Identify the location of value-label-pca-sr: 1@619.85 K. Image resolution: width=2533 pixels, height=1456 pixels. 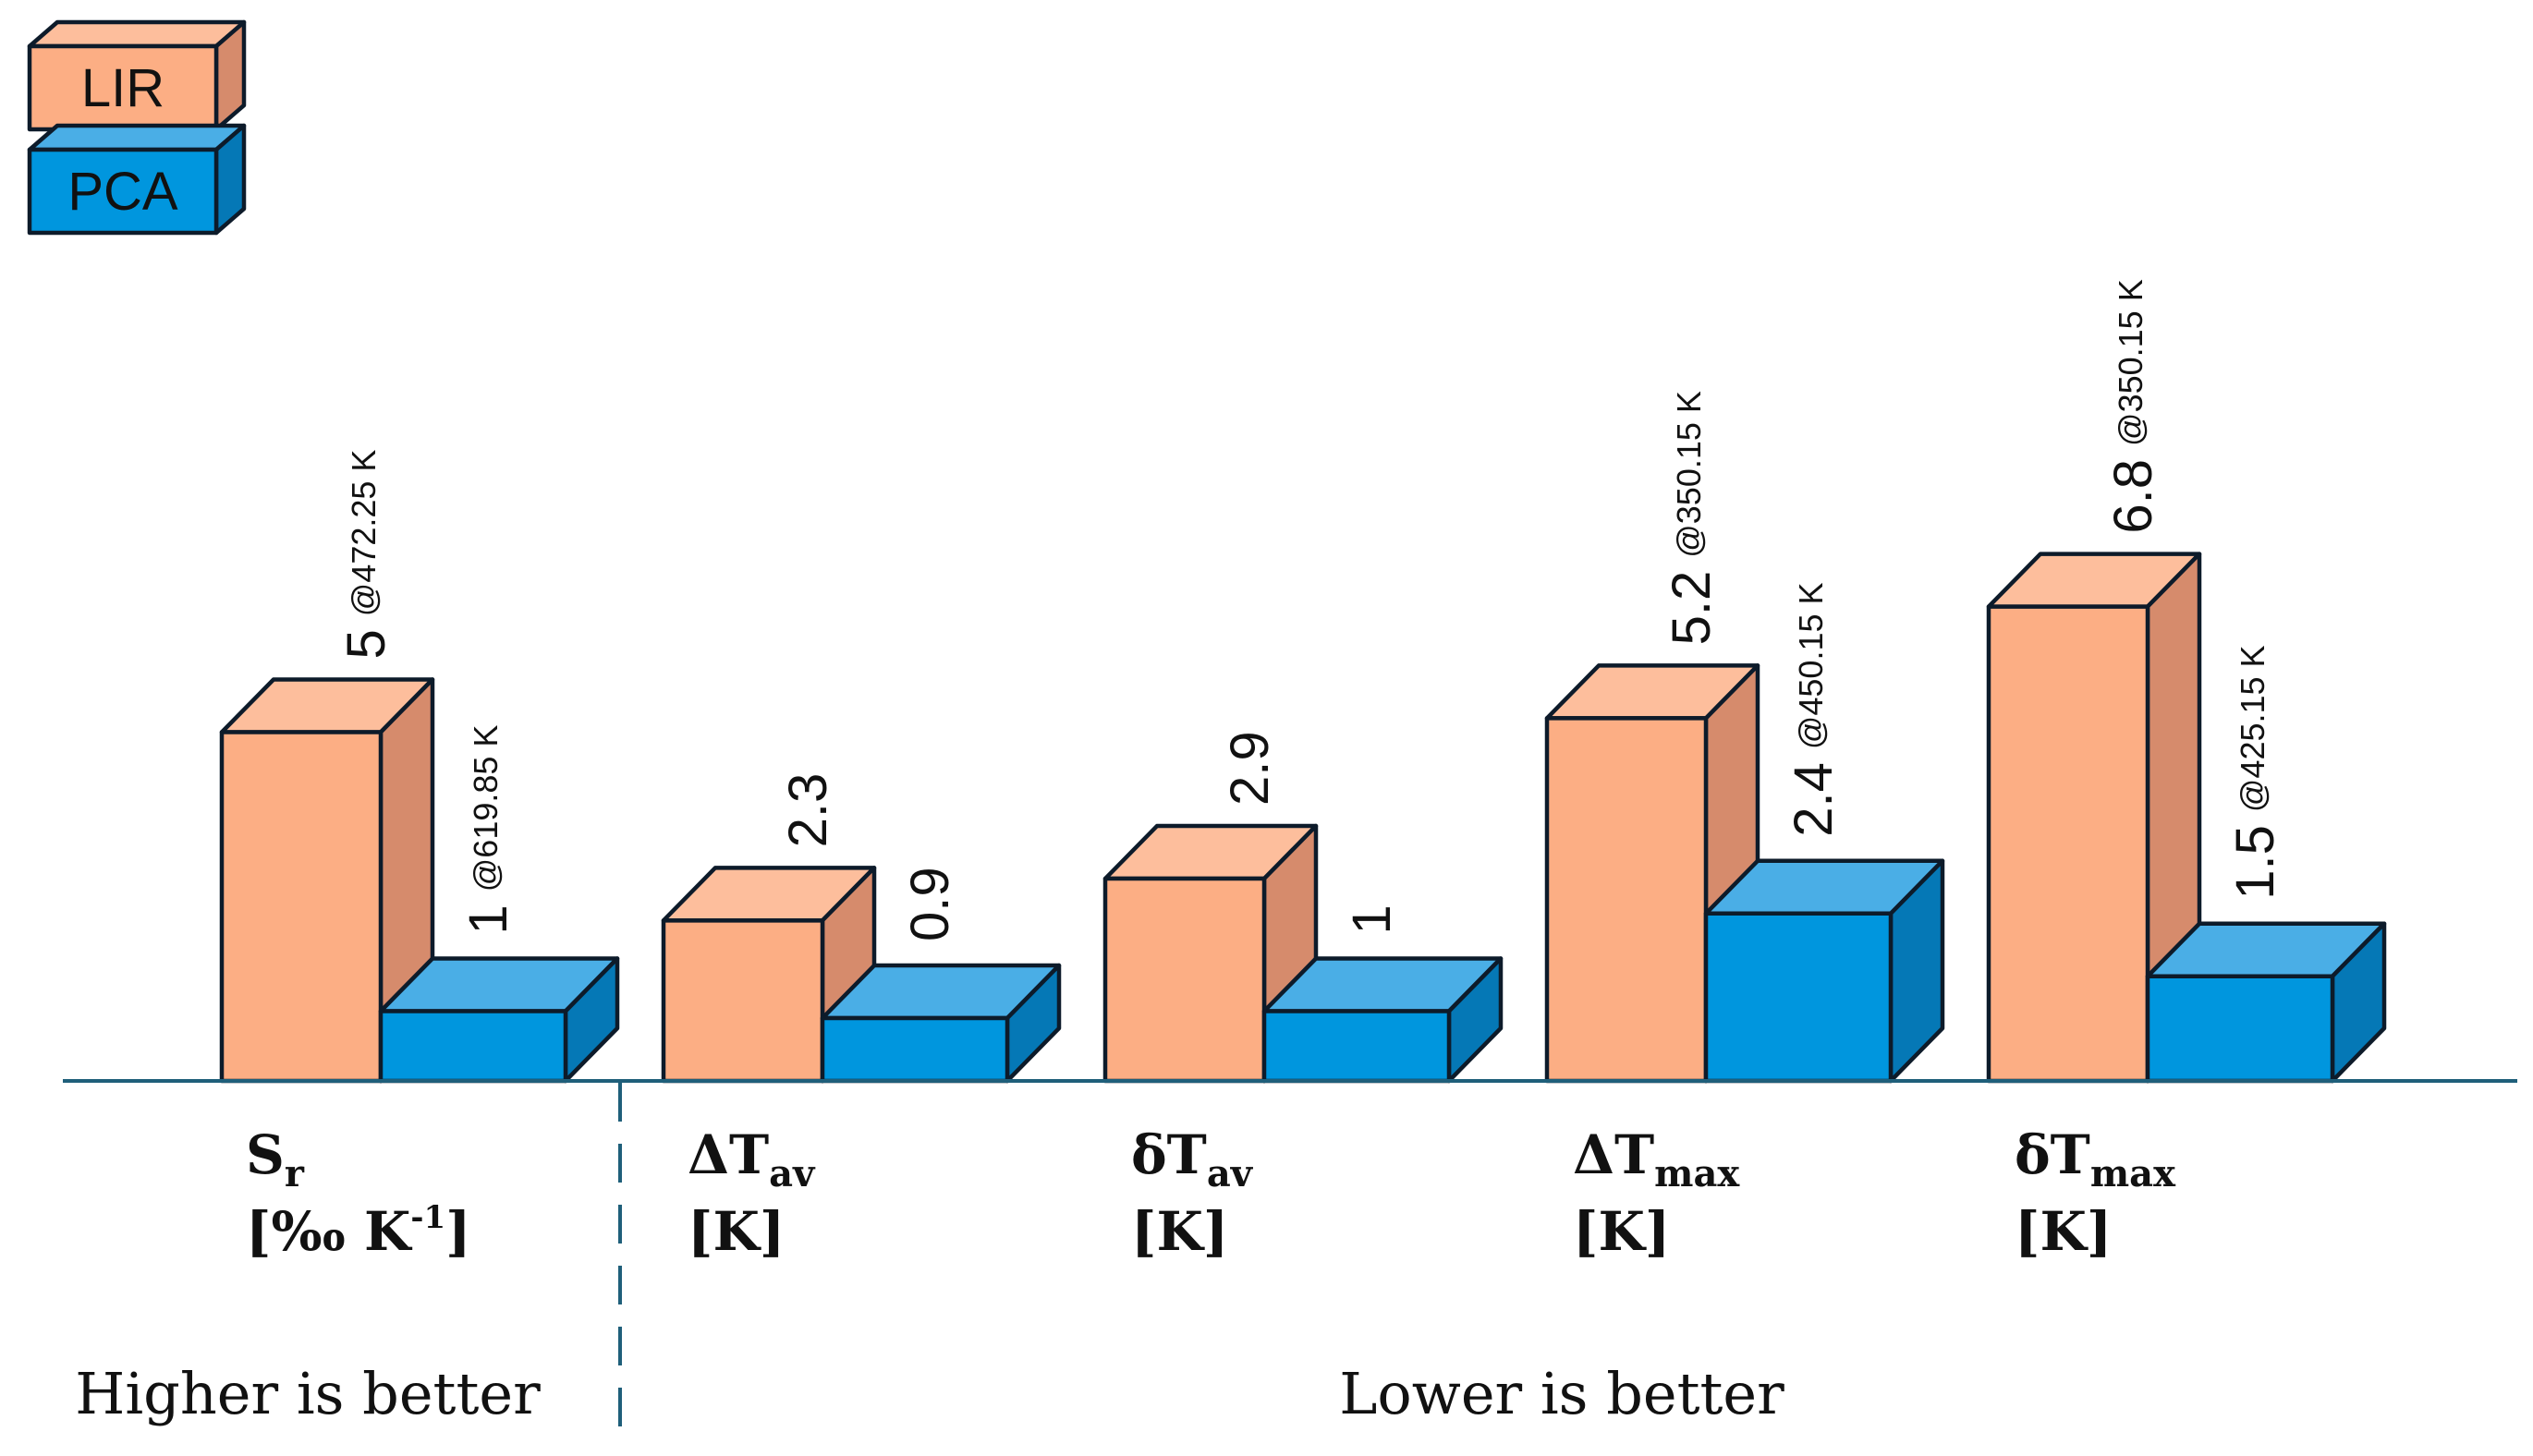
(488, 830).